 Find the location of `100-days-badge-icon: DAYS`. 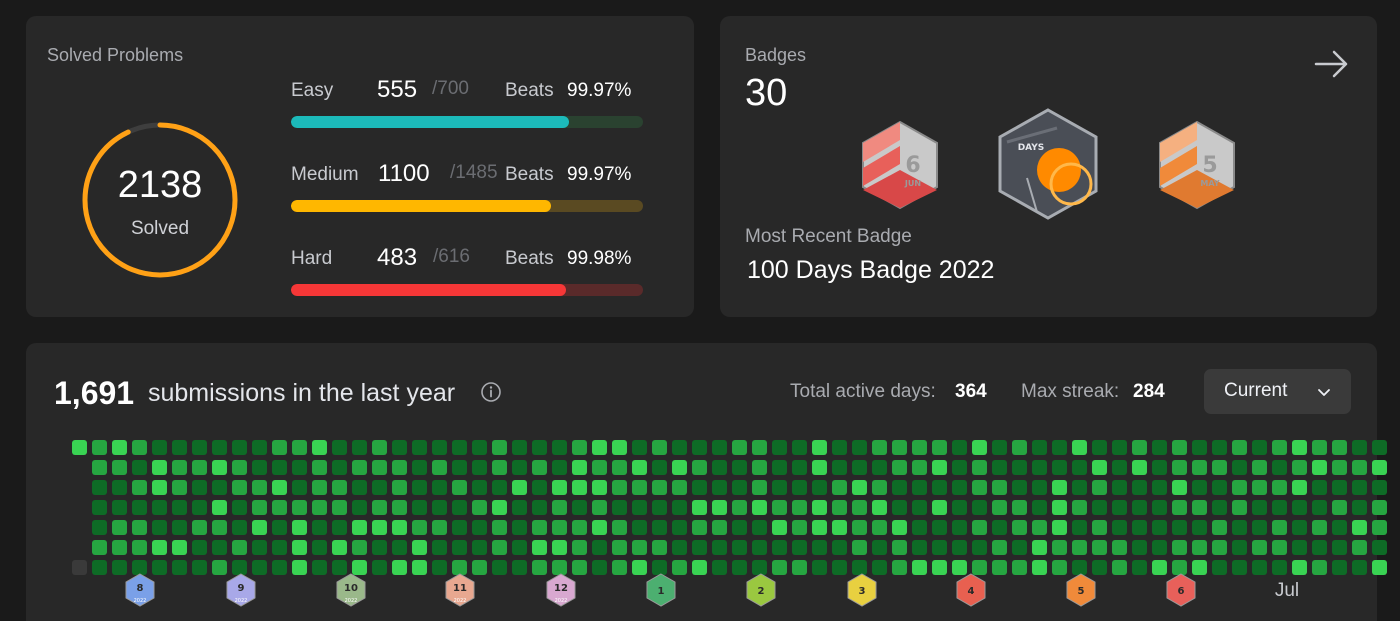

100-days-badge-icon: DAYS is located at coordinates (1048, 164).